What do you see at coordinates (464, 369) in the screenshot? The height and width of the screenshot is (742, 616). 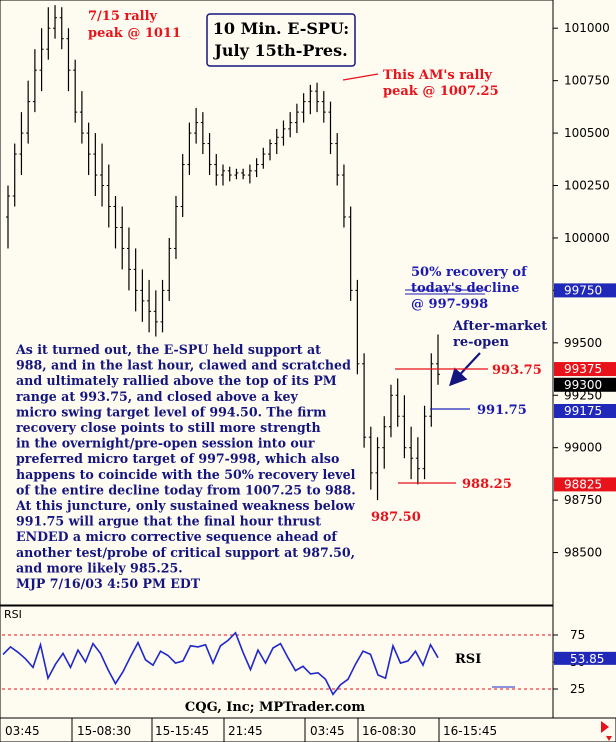 I see `after-market-arrow` at bounding box center [464, 369].